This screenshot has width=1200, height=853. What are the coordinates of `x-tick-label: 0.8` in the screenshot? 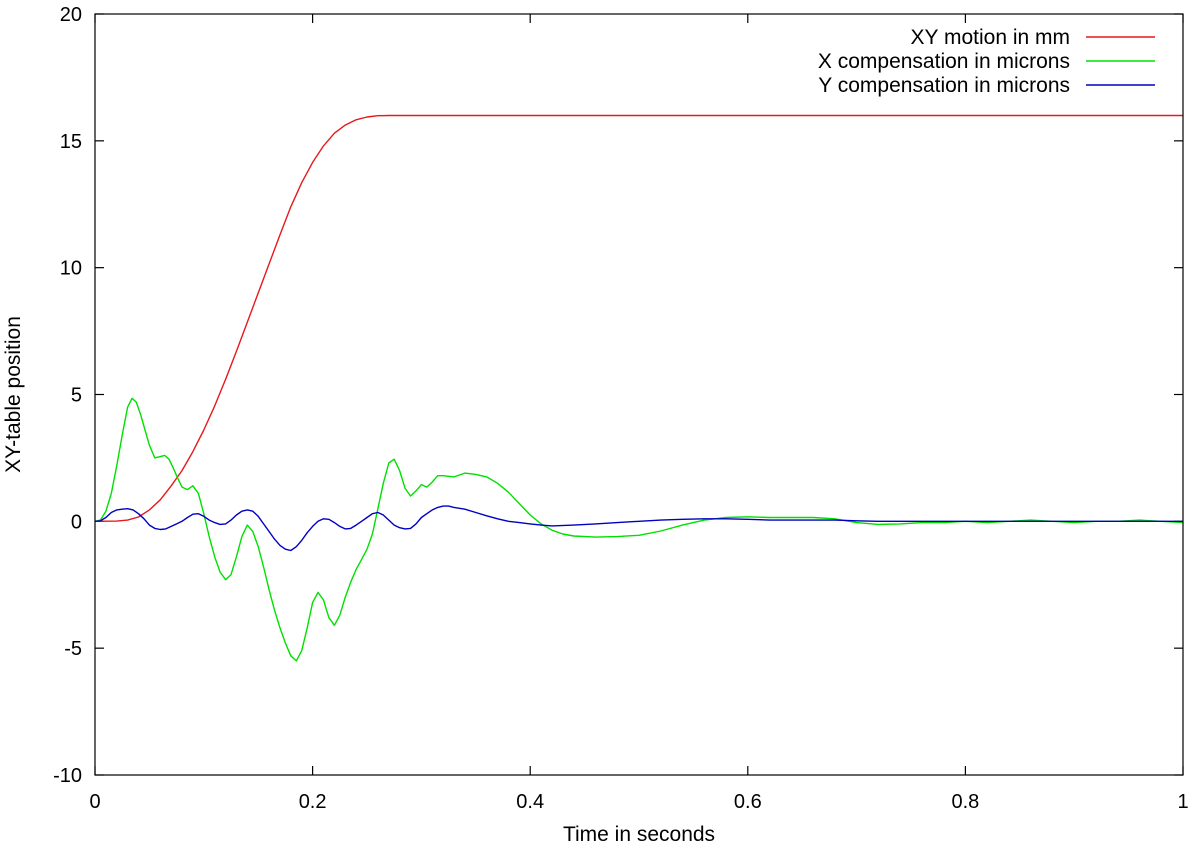 It's located at (965, 802).